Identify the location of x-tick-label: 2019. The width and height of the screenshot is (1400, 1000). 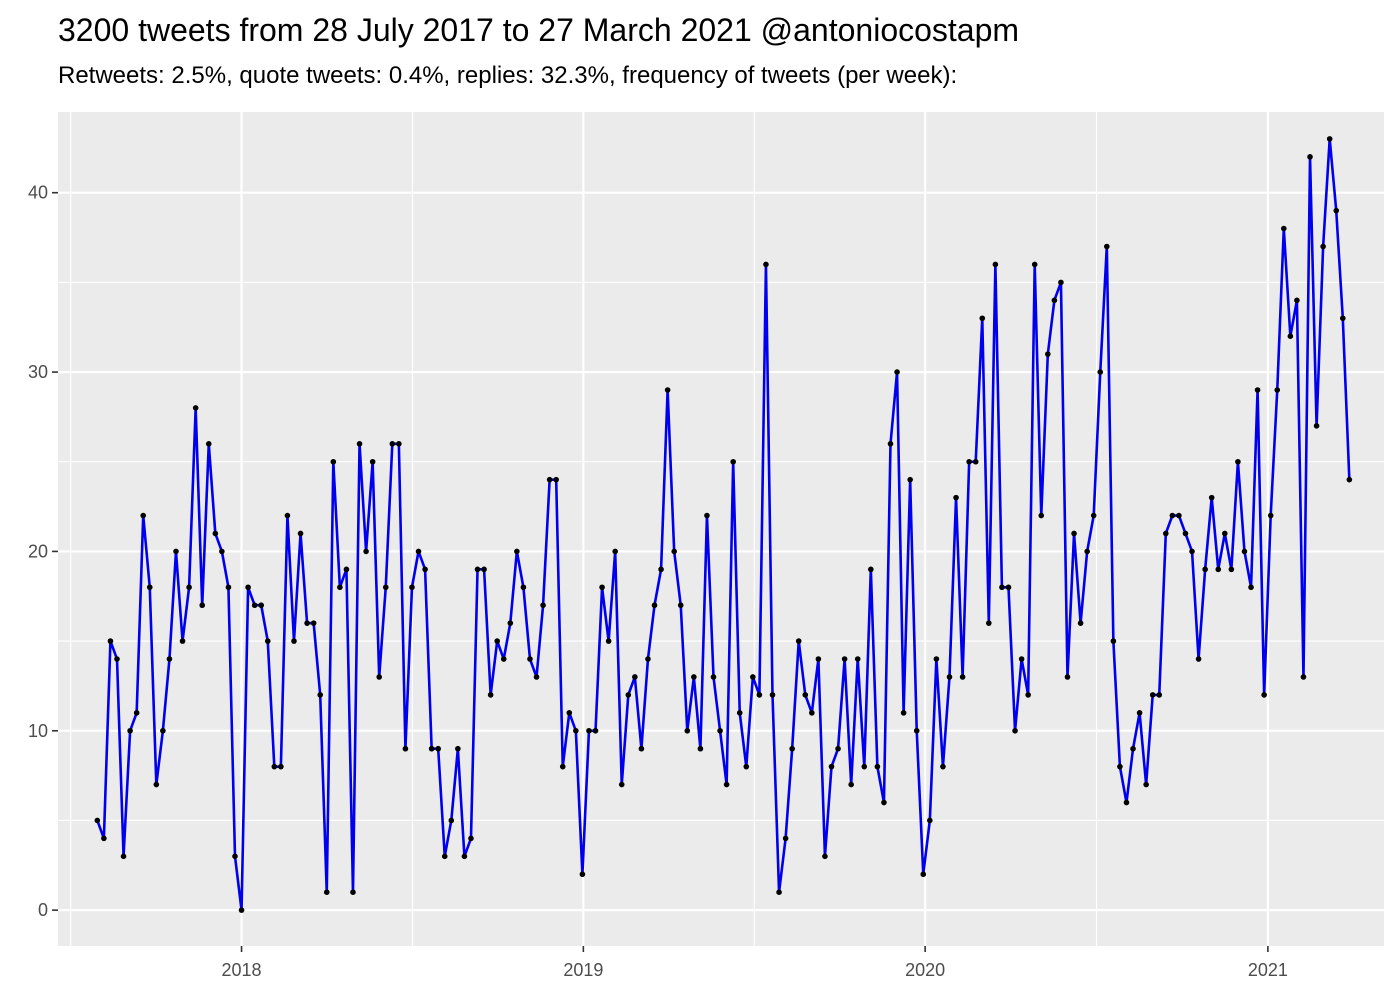
(583, 970).